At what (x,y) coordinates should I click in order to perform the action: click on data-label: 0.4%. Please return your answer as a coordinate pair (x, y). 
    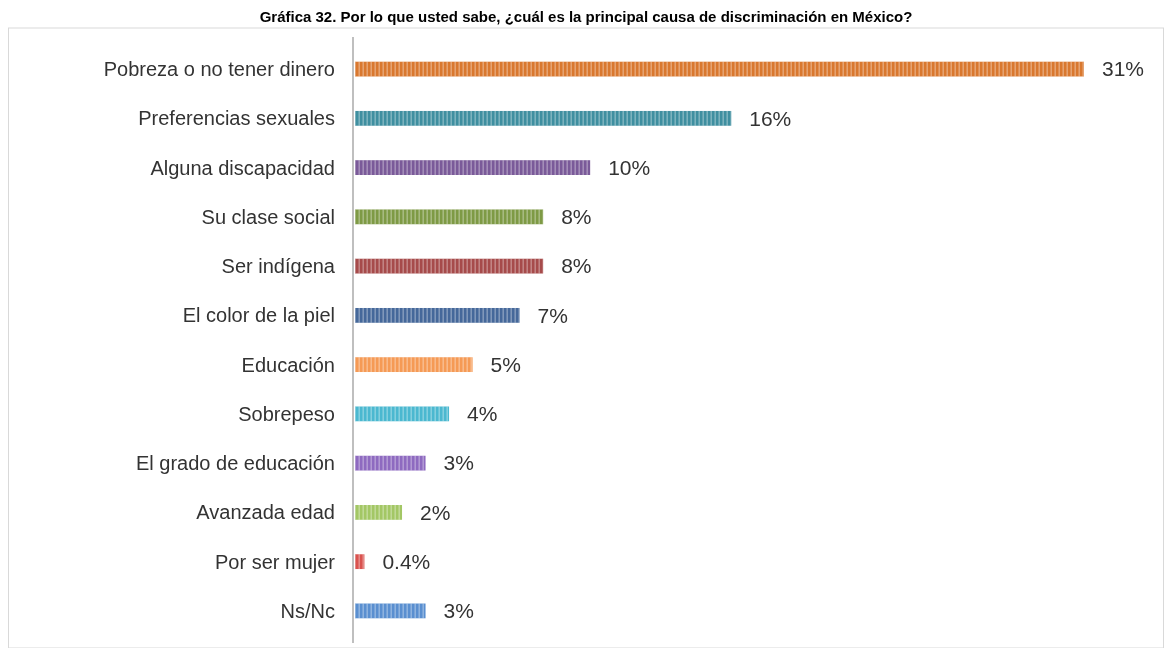
    Looking at the image, I should click on (406, 561).